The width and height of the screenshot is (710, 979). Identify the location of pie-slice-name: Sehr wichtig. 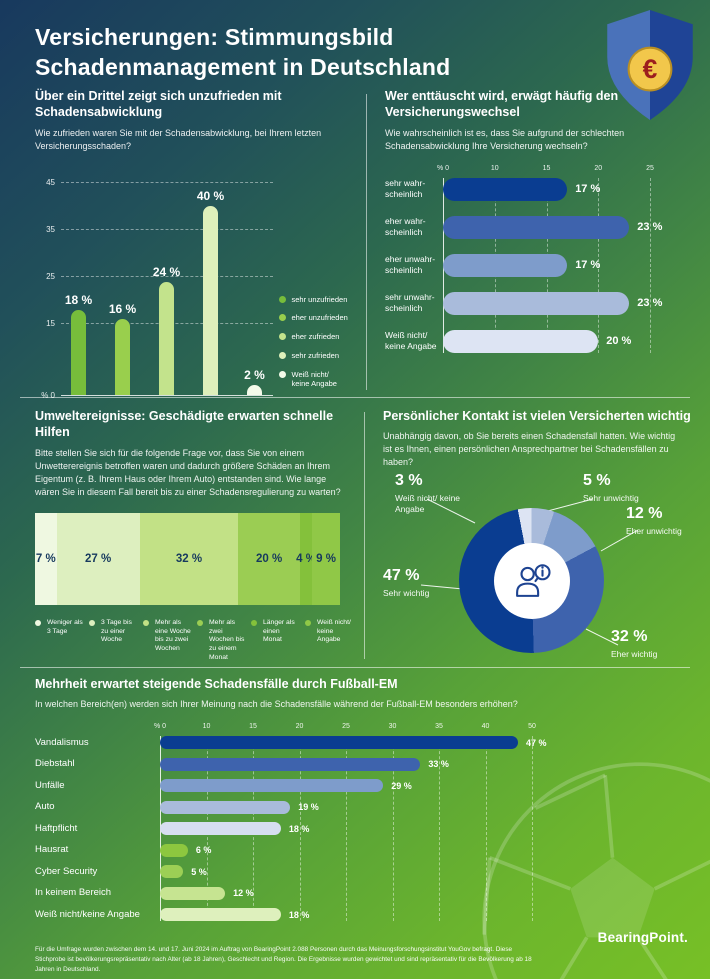
(406, 593).